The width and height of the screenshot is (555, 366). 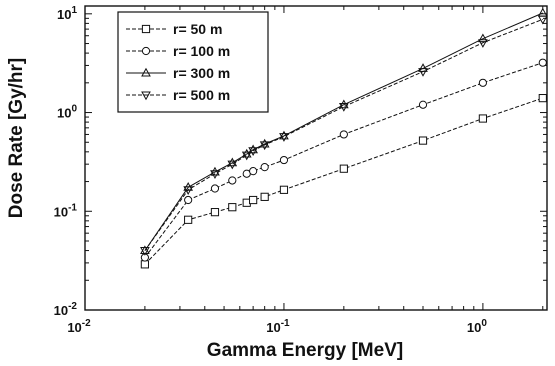 I want to click on x-tick-label-exponent: -2, so click(x=86, y=323).